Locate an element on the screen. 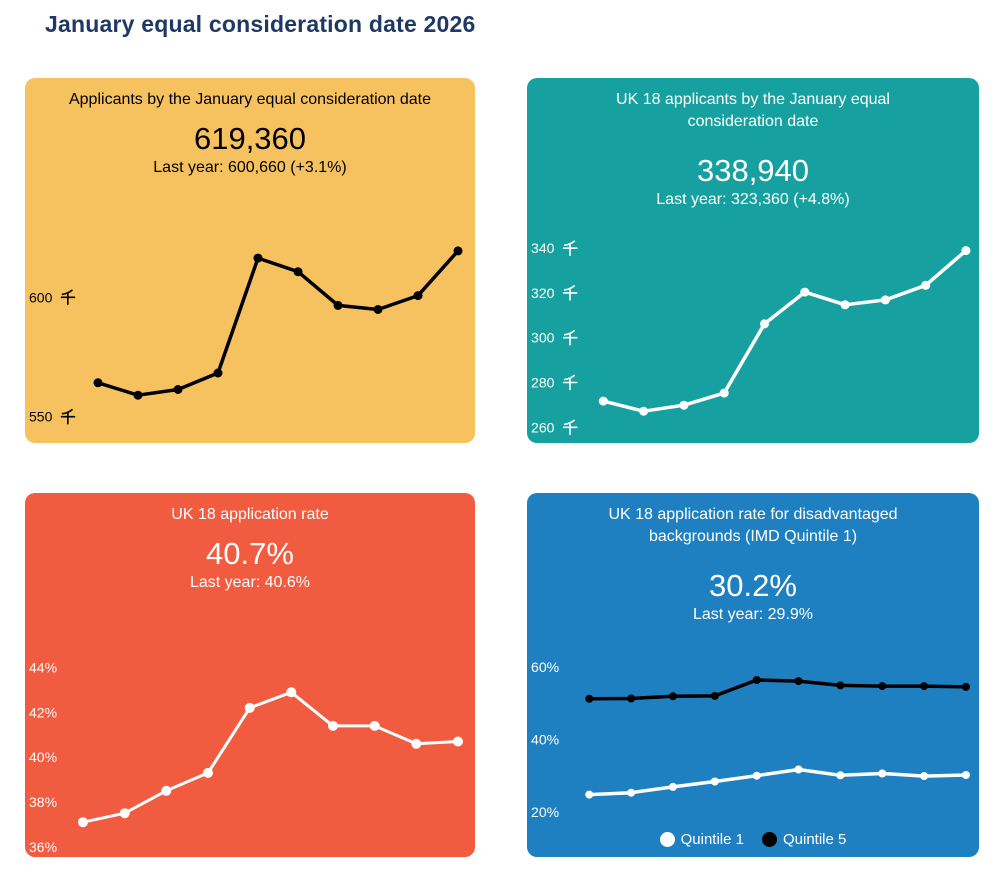  svg-text: 320 is located at coordinates (543, 293).